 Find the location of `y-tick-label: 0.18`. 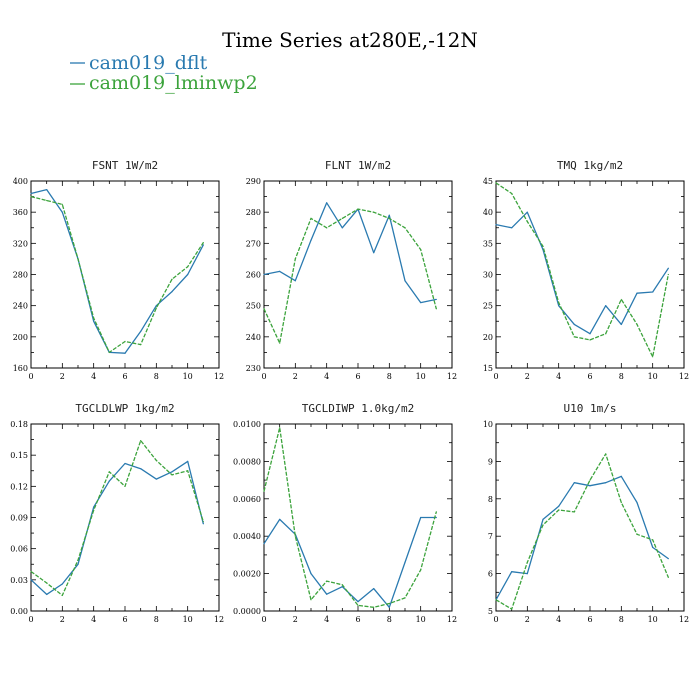

y-tick-label: 0.18 is located at coordinates (19, 424).